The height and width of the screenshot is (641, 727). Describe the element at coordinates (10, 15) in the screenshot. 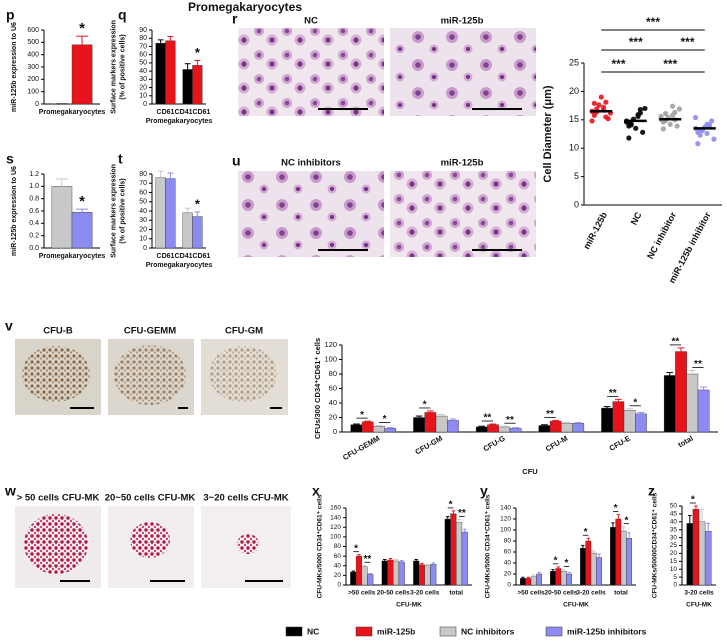

I see `panel-letter: p` at that location.